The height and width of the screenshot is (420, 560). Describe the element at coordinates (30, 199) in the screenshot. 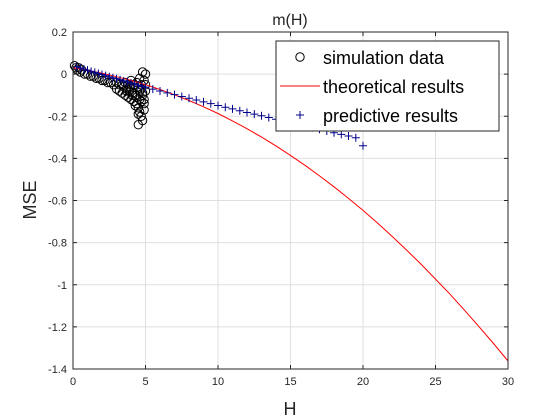

I see `y-axis-label: MSE` at that location.